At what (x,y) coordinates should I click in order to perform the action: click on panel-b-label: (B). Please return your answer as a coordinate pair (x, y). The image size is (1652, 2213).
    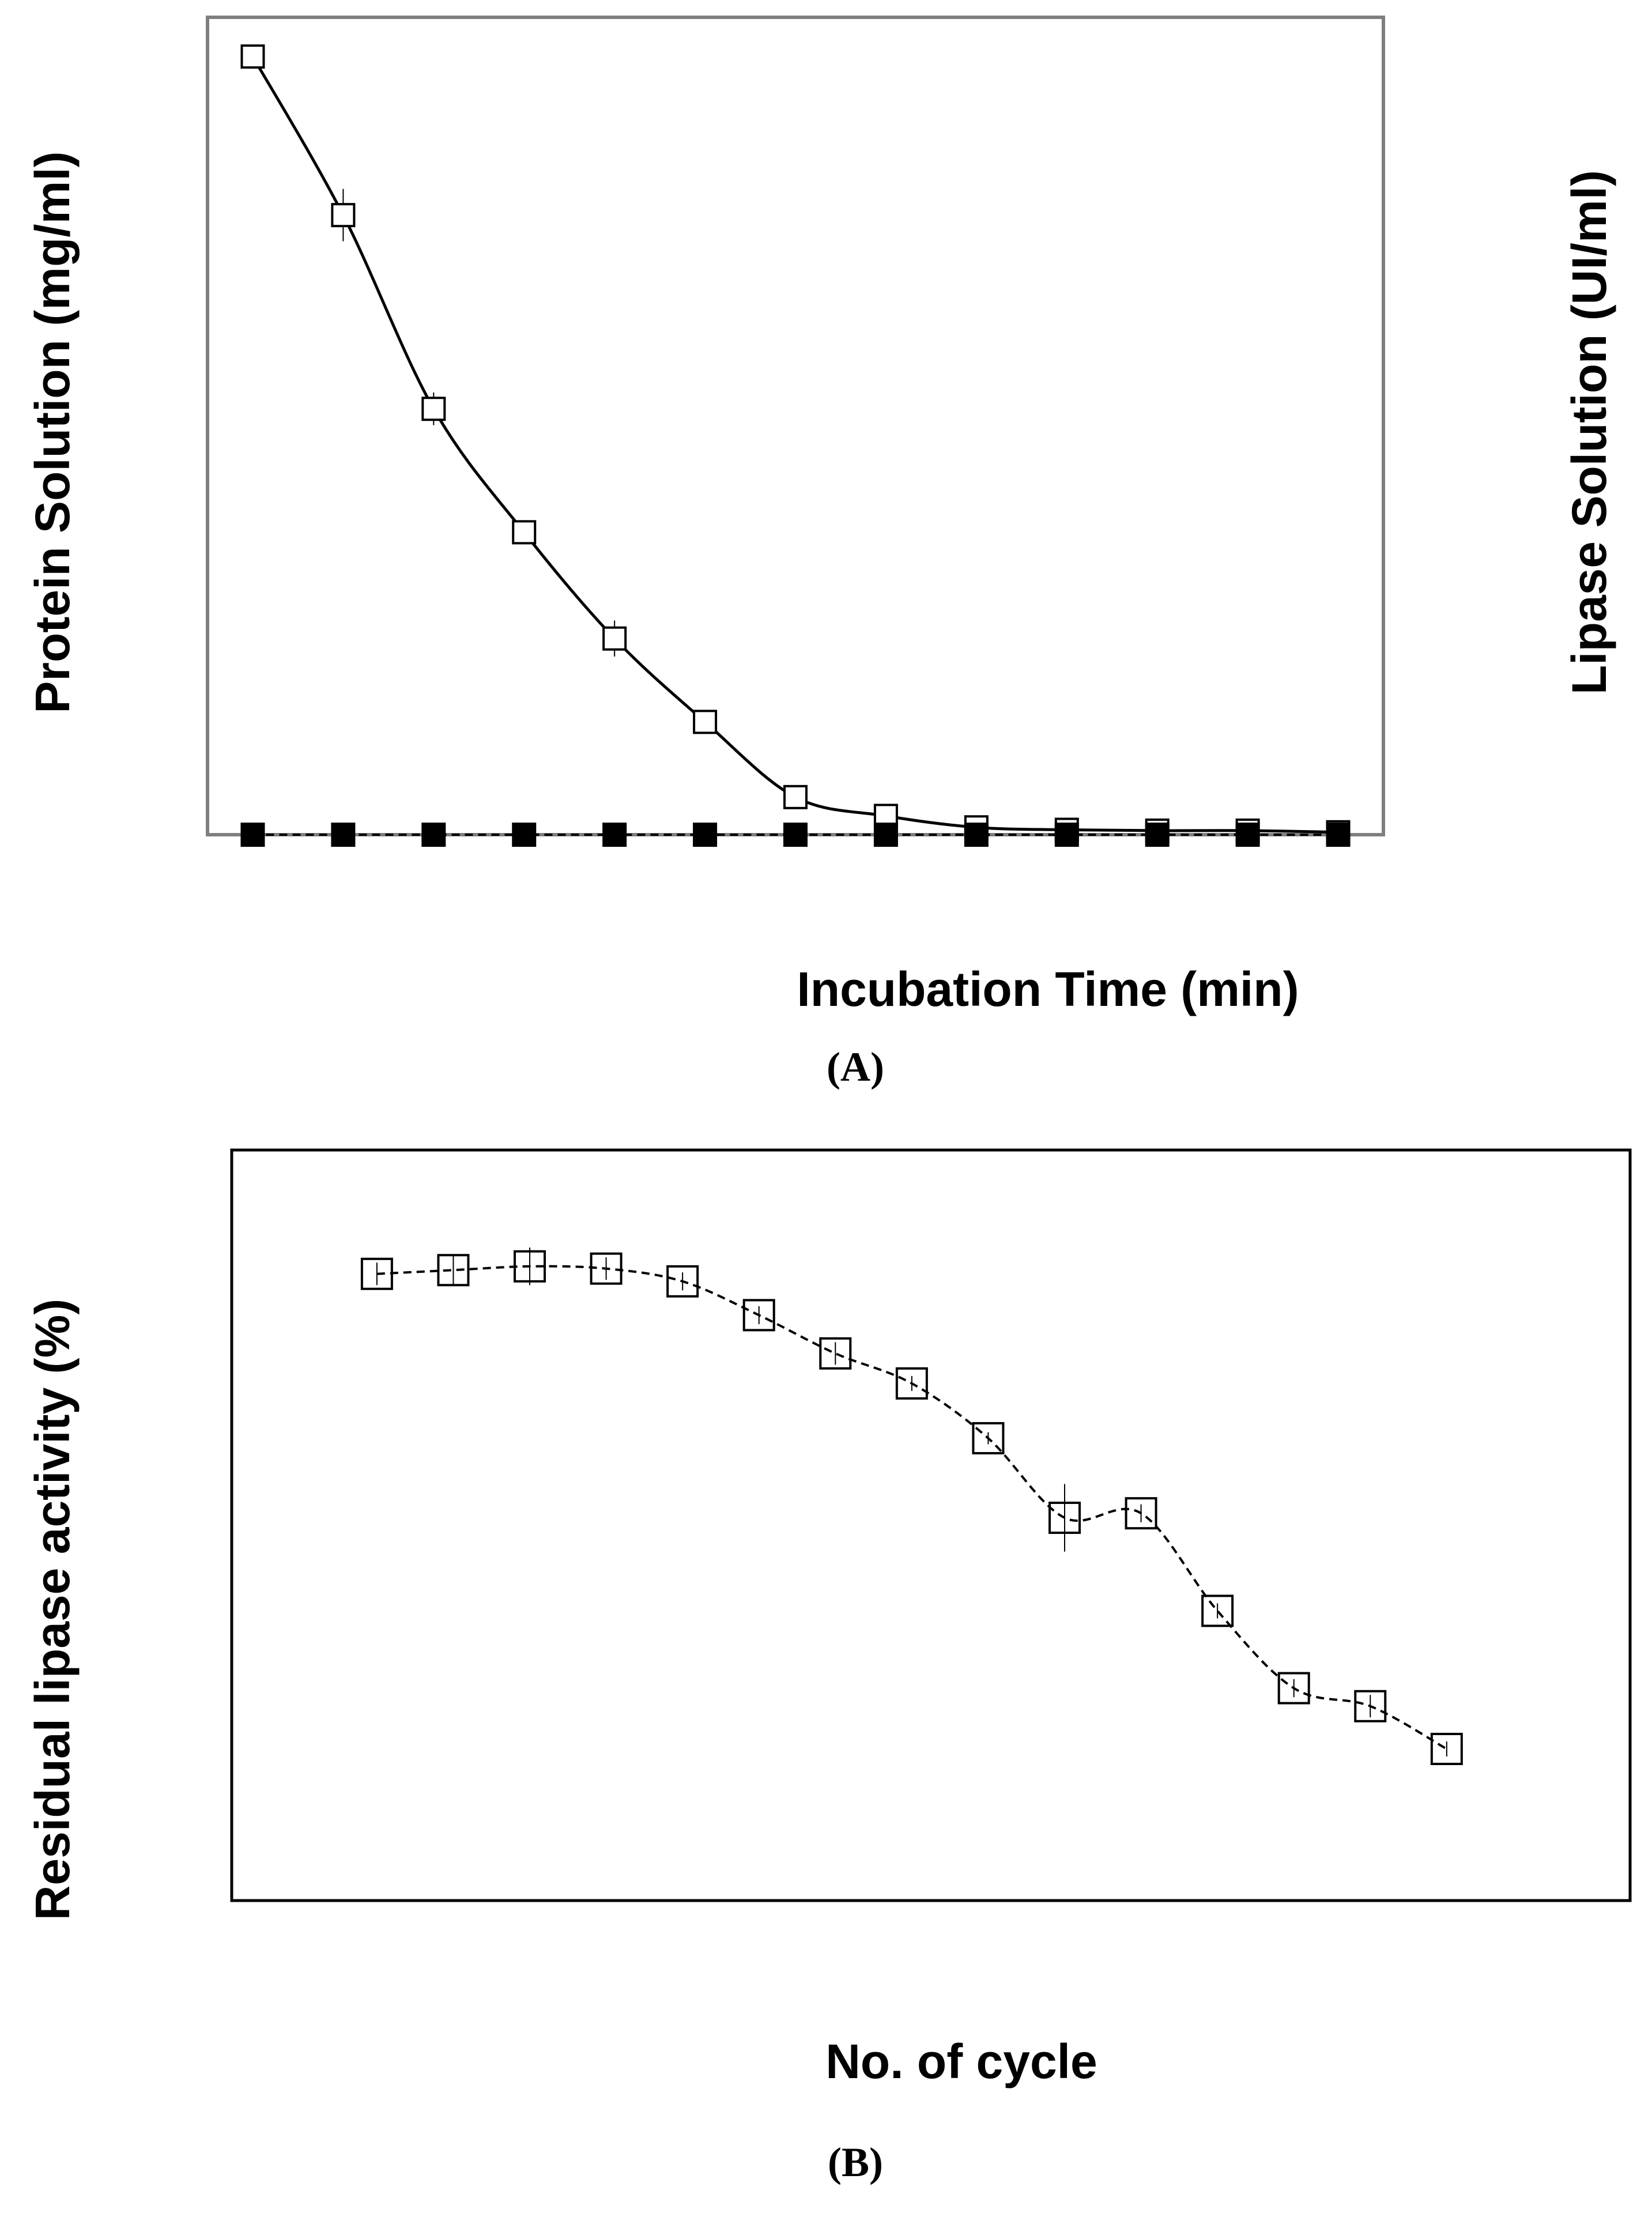
    Looking at the image, I should click on (855, 2162).